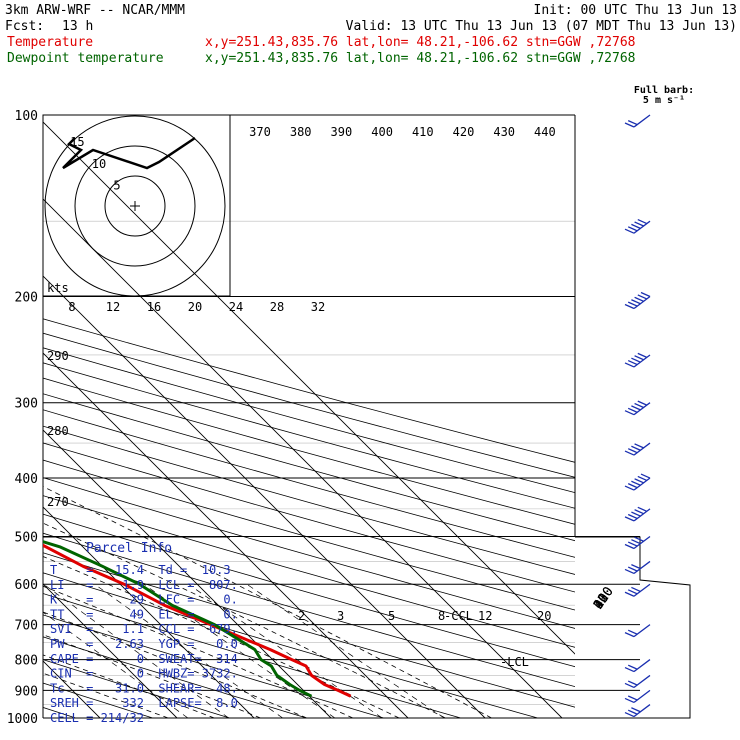 This screenshot has width=740, height=740. I want to click on temperature-profile, so click(197, 620).